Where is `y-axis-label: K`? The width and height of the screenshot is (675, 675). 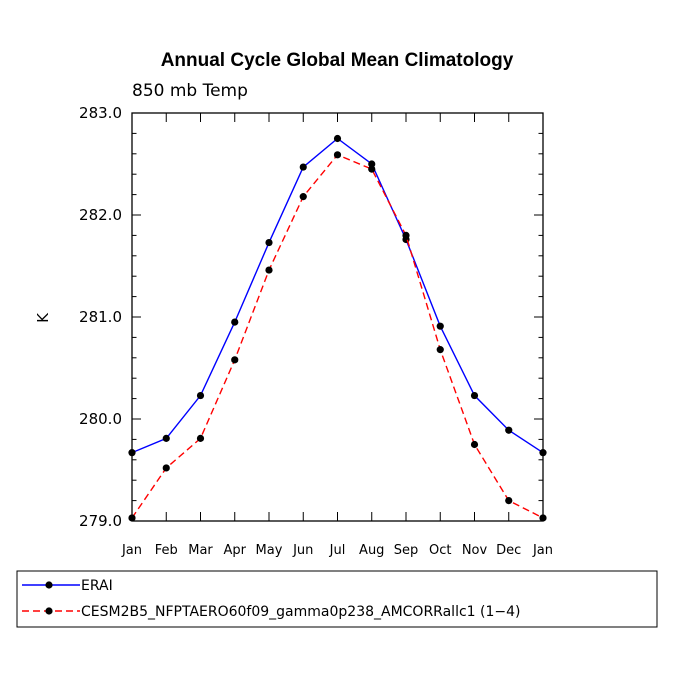 y-axis-label: K is located at coordinates (43, 317).